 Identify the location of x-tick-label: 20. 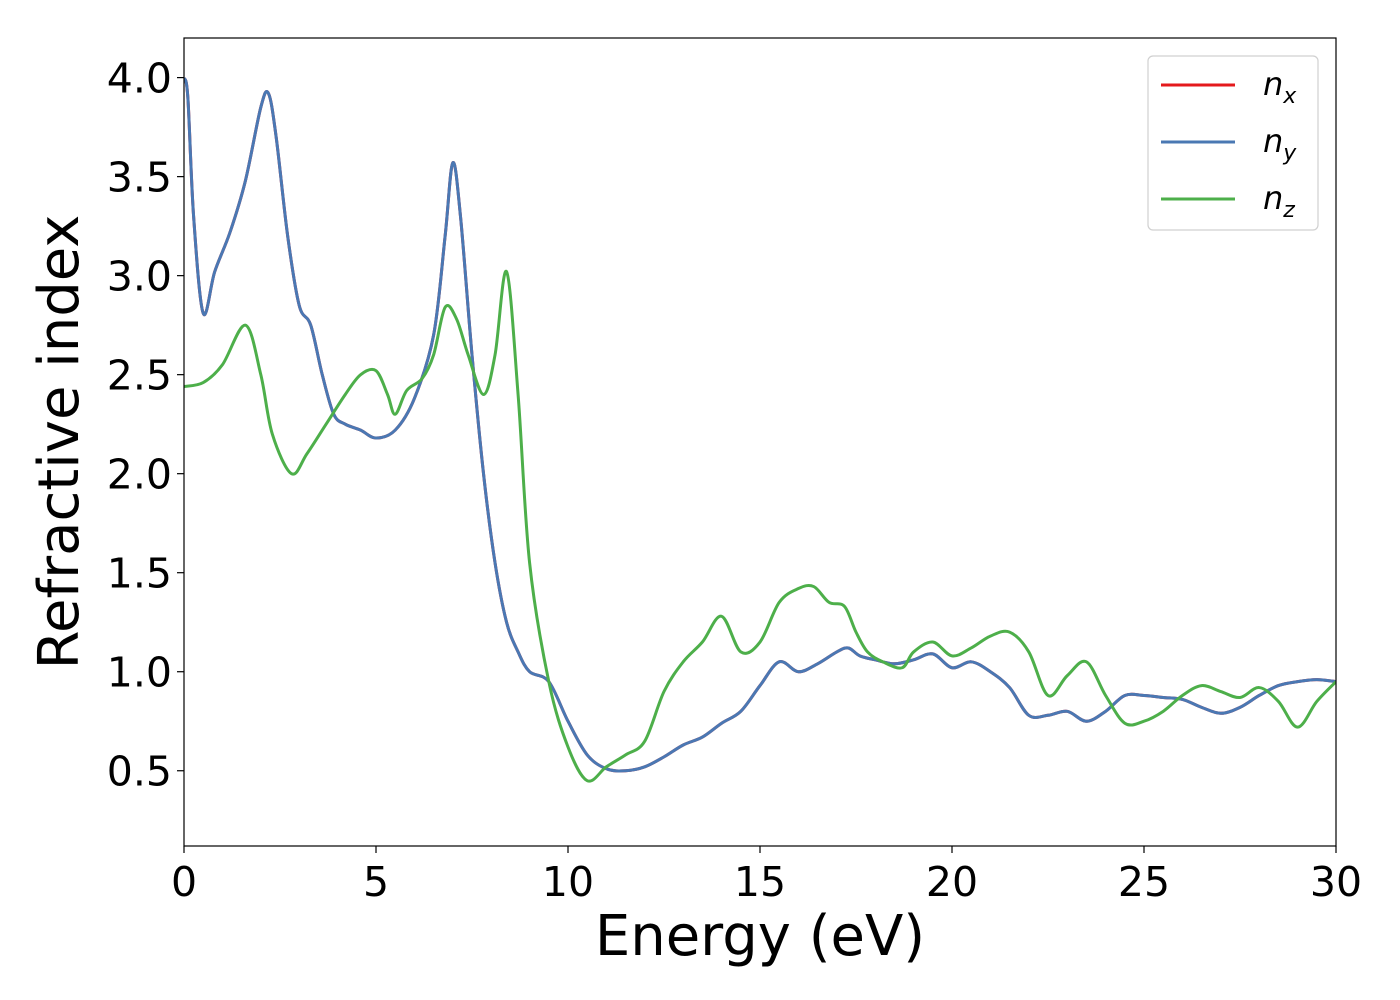
(952, 882).